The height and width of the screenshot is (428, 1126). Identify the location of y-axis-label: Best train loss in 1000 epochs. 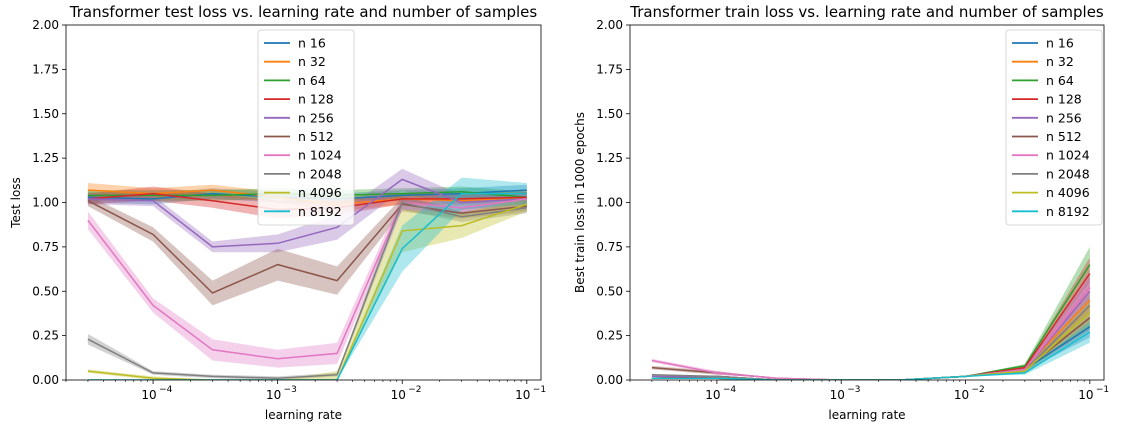
(580, 202).